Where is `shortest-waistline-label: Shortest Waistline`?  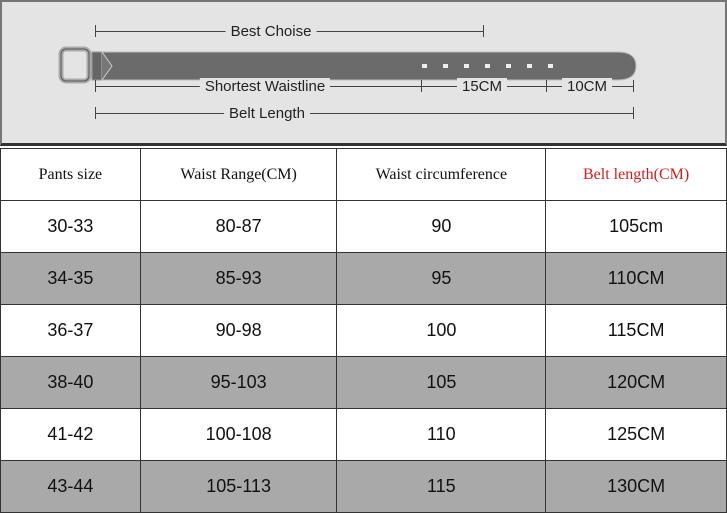 shortest-waistline-label: Shortest Waistline is located at coordinates (265, 86).